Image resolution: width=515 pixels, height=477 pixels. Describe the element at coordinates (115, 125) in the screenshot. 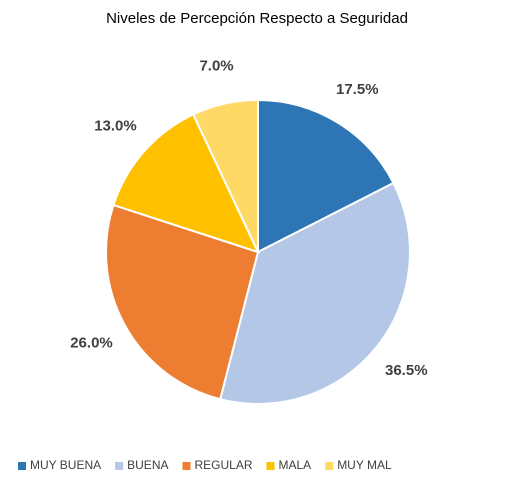

I see `data-label: 13.0%` at that location.